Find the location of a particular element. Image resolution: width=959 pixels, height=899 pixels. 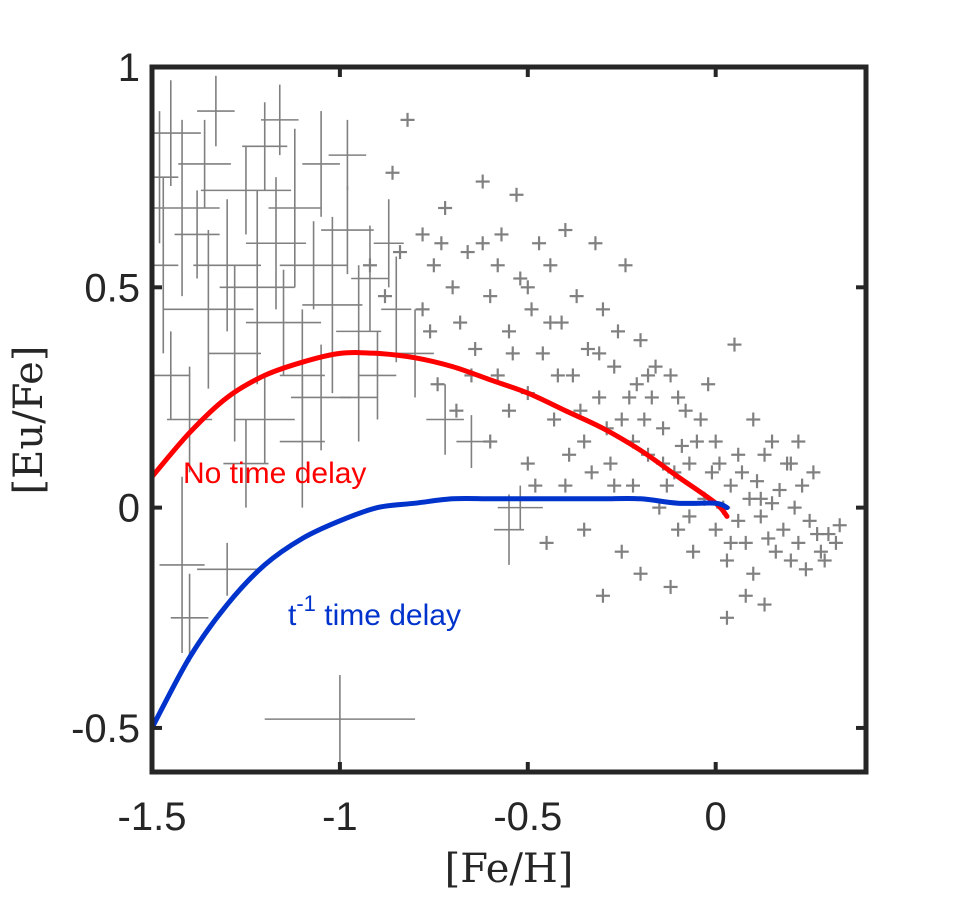

y-tick-label: 0 is located at coordinates (129, 509).